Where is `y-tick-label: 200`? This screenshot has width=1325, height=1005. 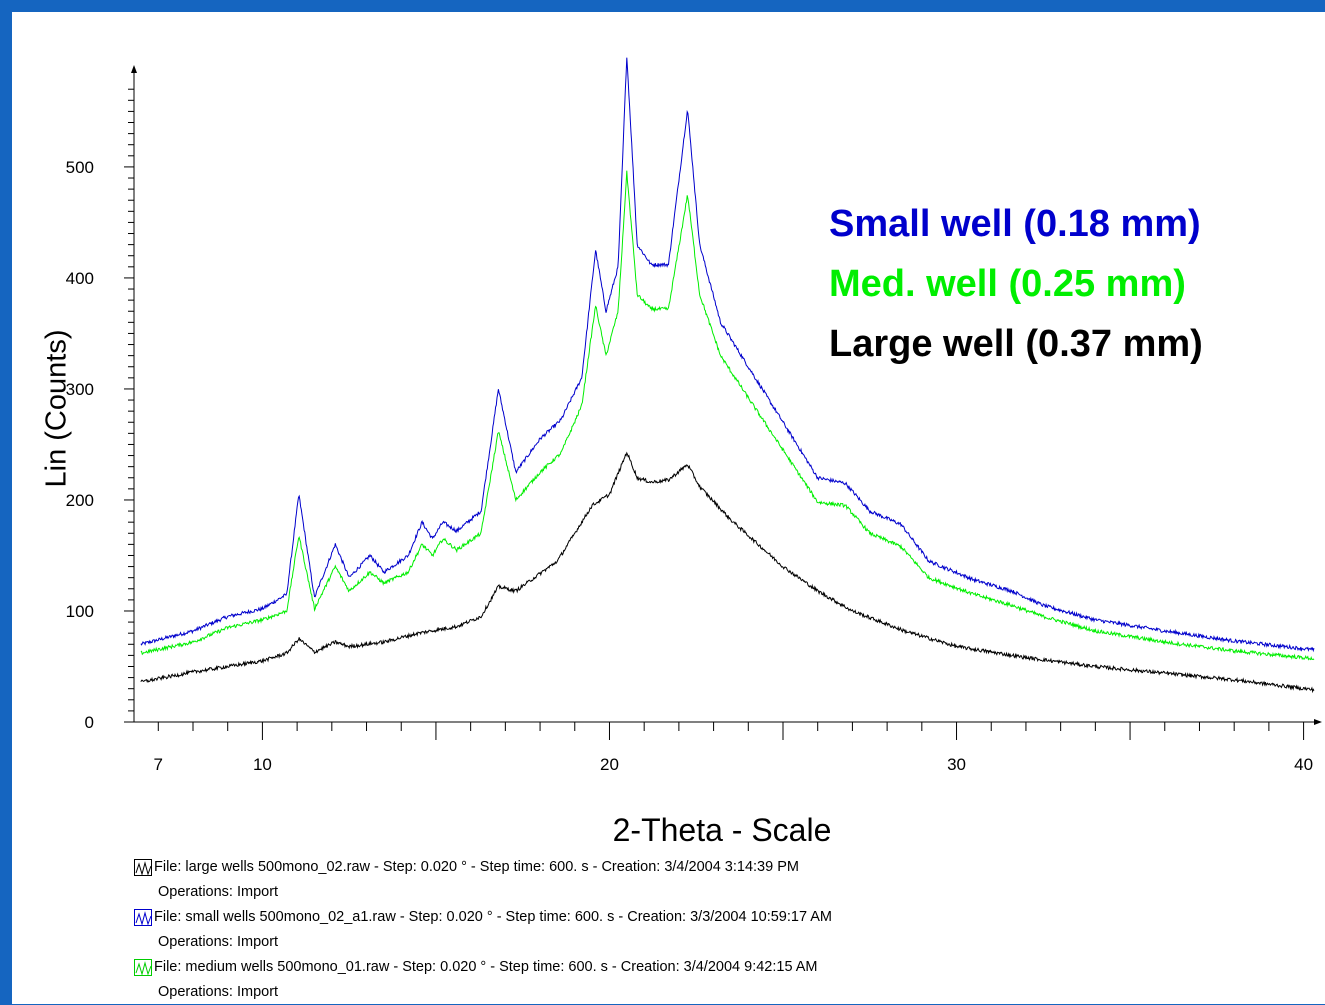 y-tick-label: 200 is located at coordinates (80, 500).